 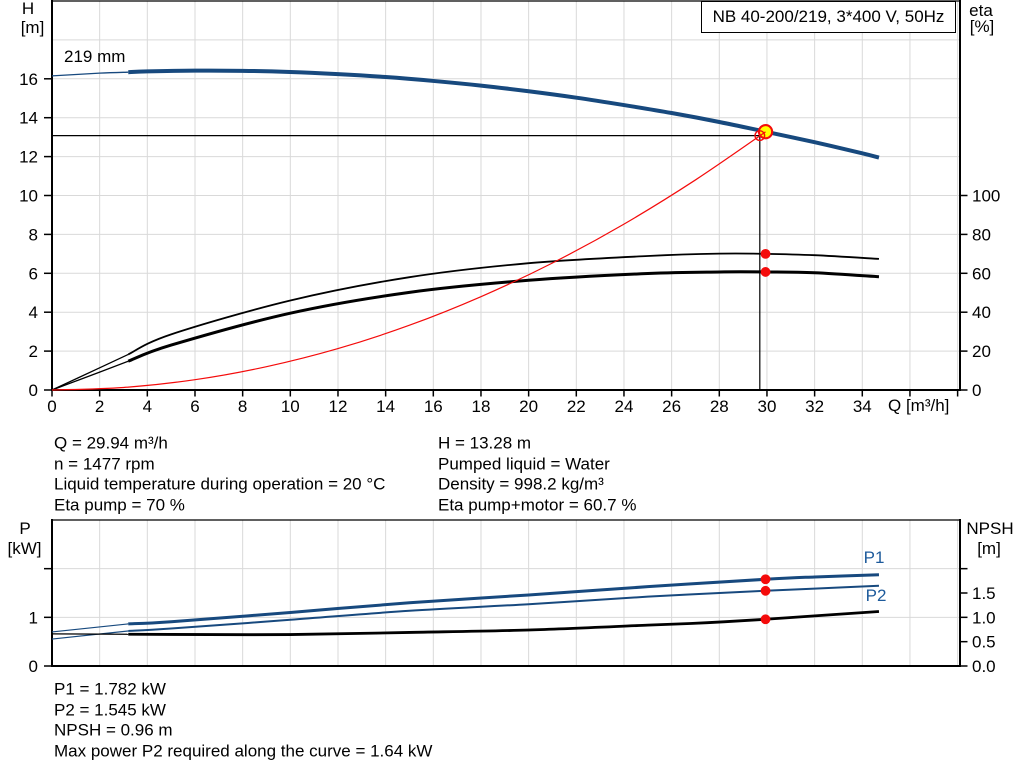 I want to click on p1-curve, so click(x=504, y=599).